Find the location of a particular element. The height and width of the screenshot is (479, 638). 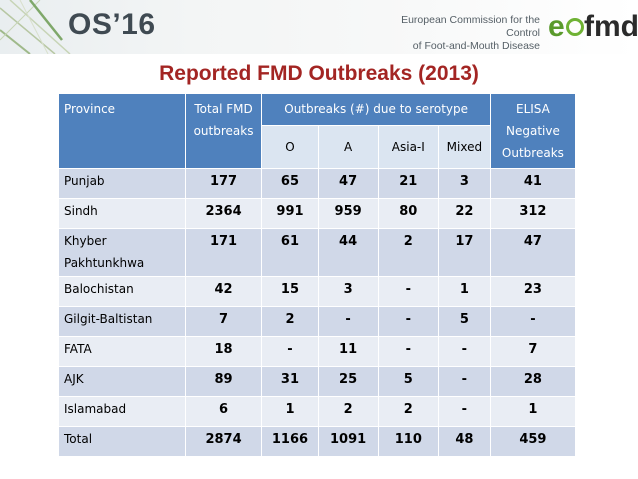

cell-province: Gilgit-Baltistan is located at coordinates (122, 321).